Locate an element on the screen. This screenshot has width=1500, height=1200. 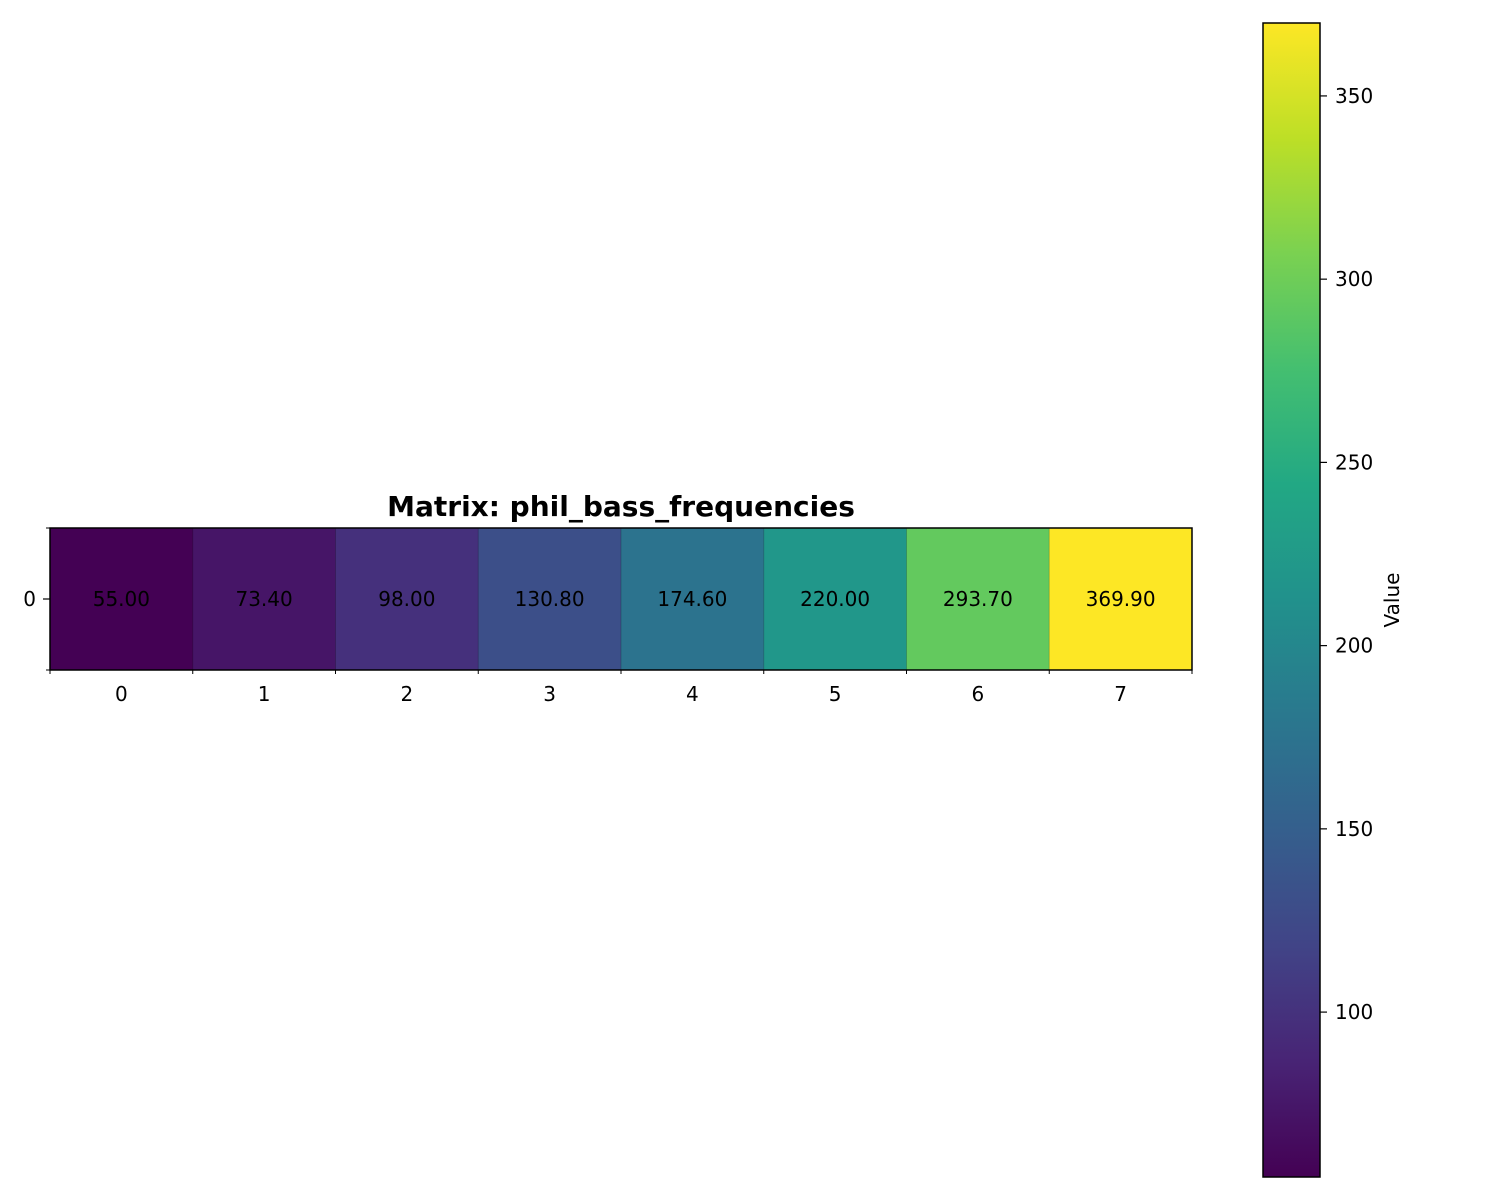
cell-value-label: 98.00 is located at coordinates (406, 599).